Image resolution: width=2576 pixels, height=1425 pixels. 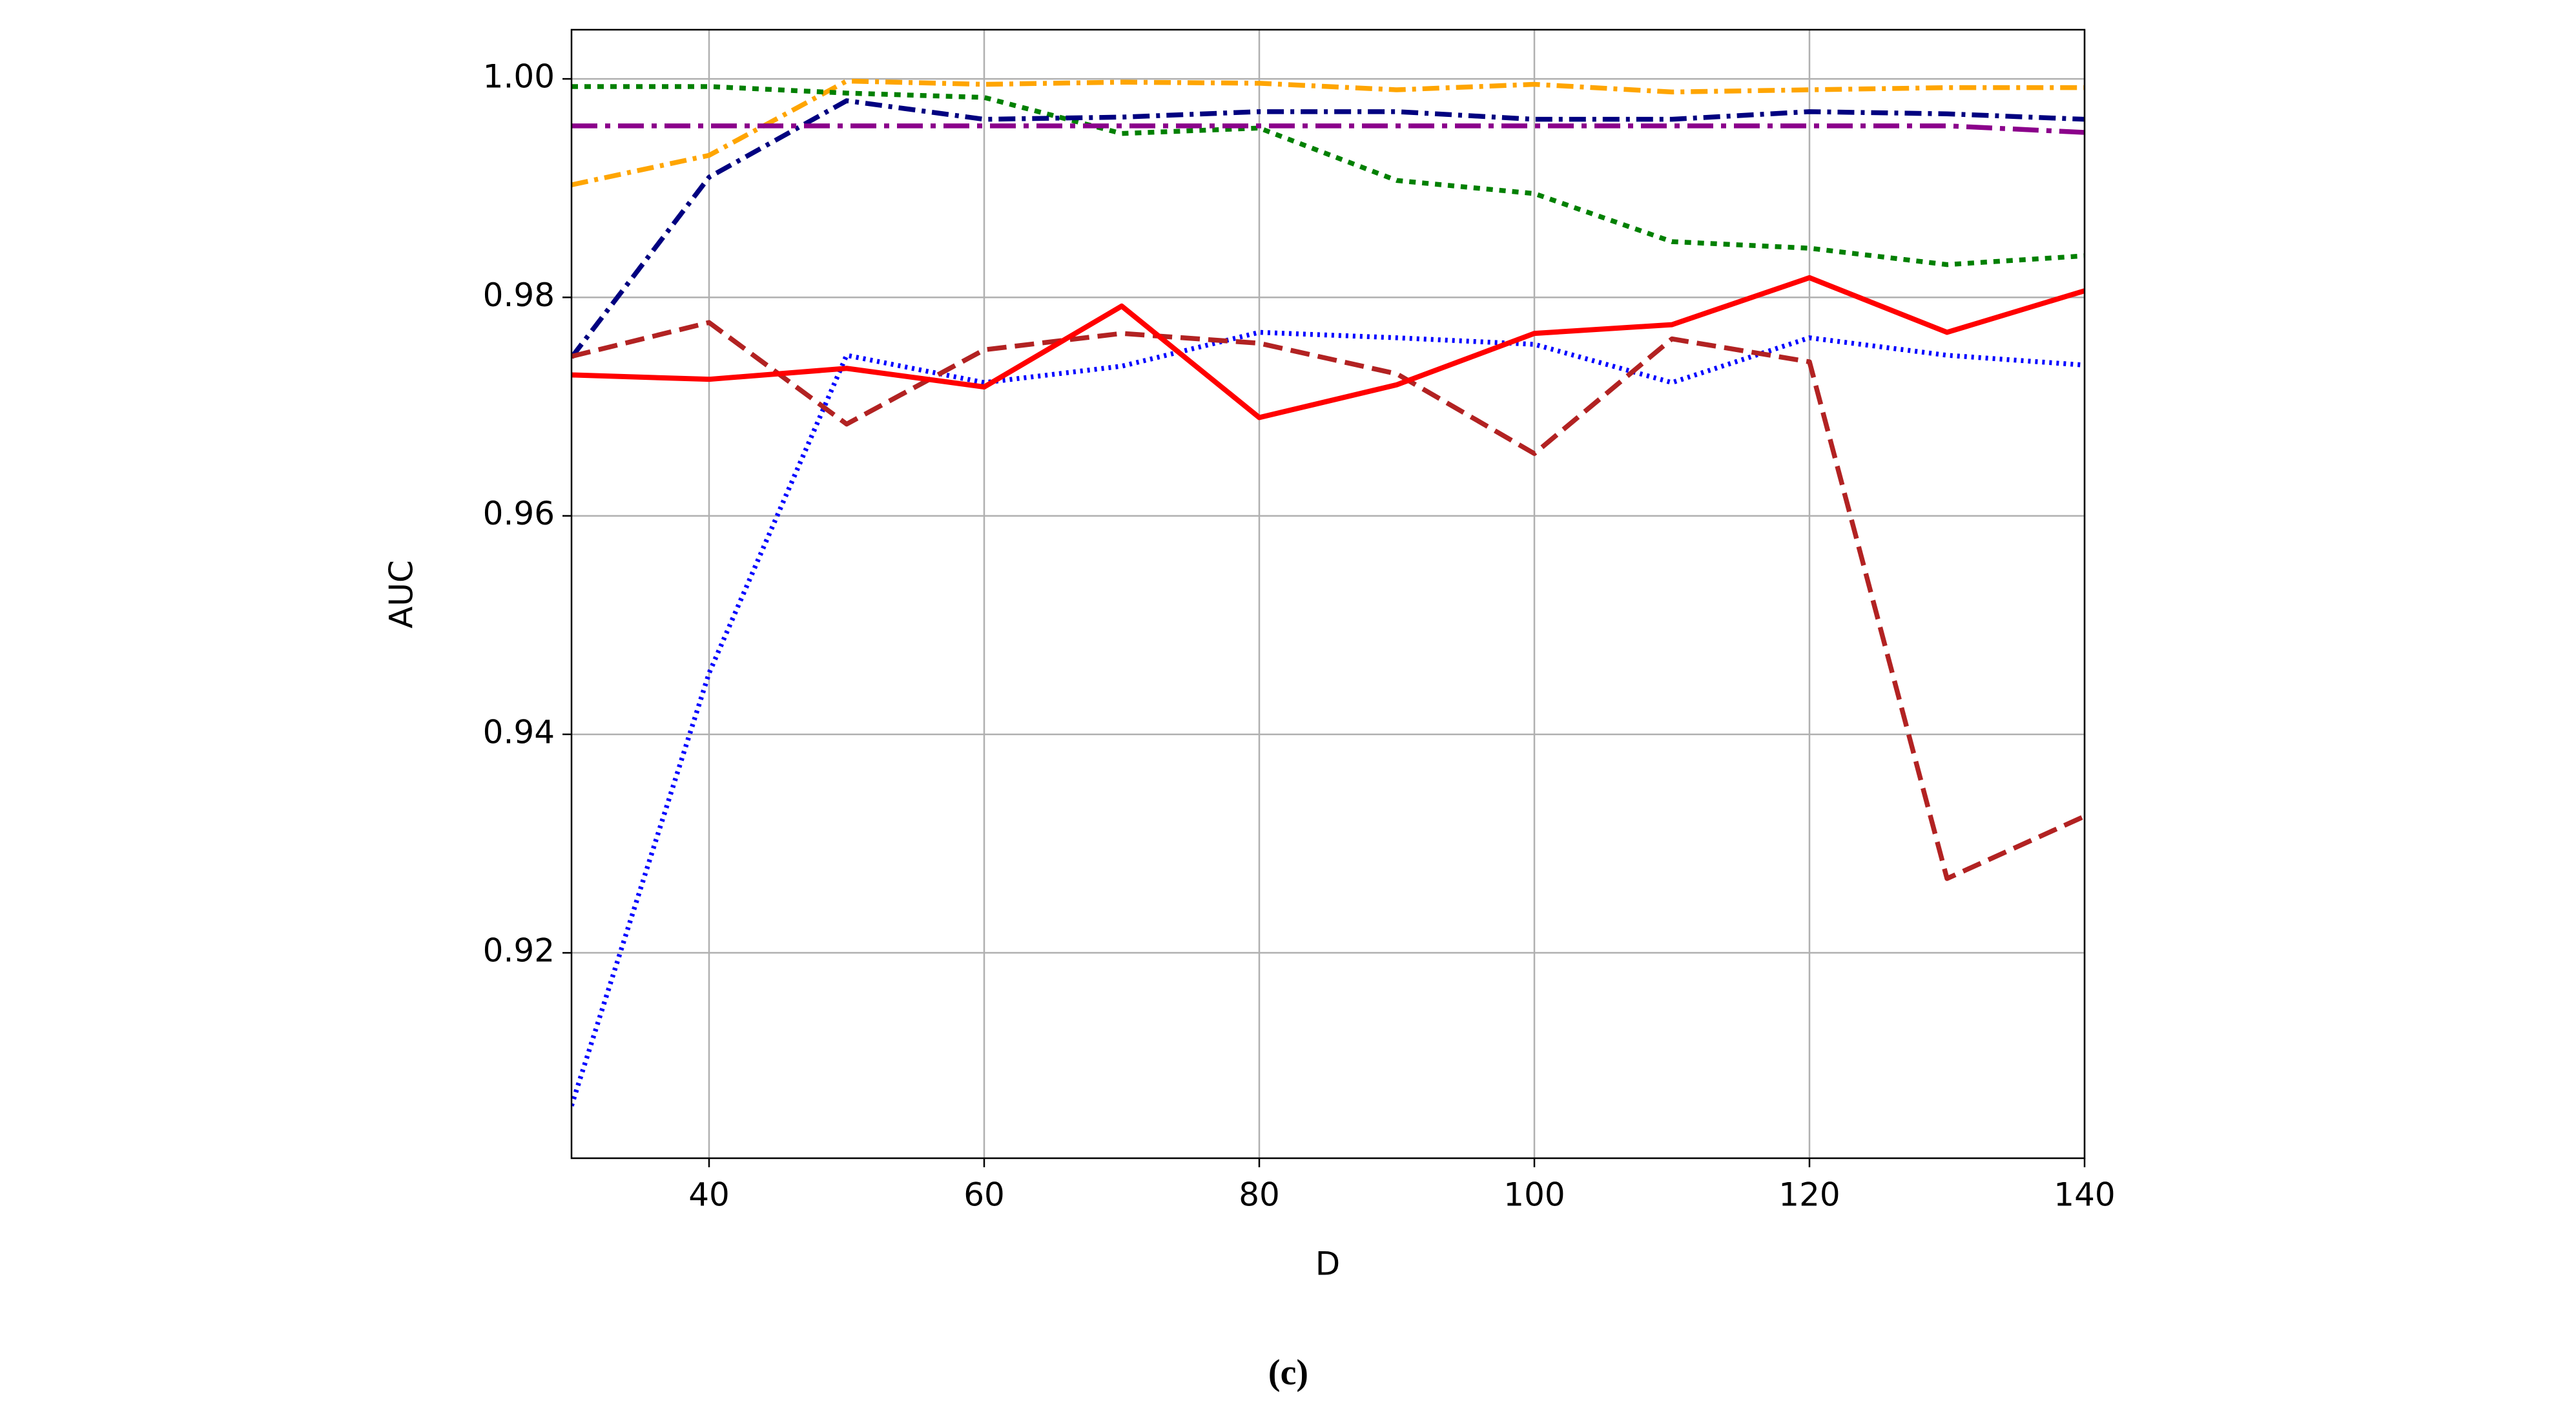 What do you see at coordinates (1809, 1195) in the screenshot?
I see `x-tick-label: 120` at bounding box center [1809, 1195].